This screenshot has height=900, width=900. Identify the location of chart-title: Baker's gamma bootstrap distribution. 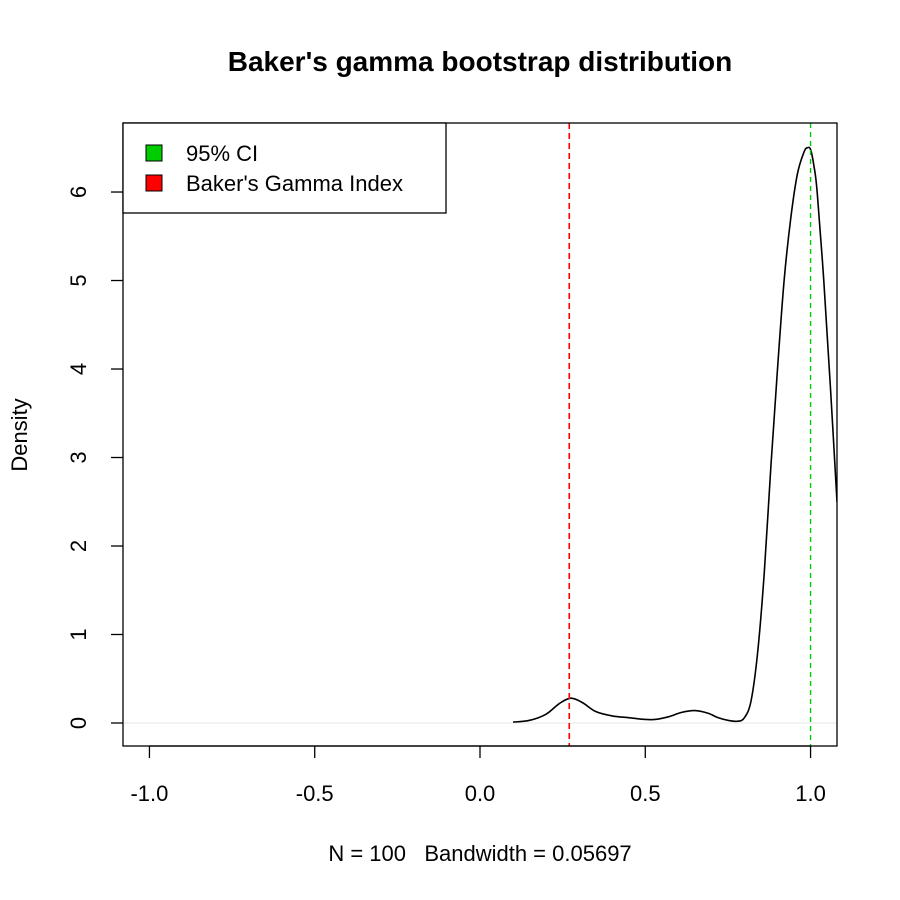
(480, 61).